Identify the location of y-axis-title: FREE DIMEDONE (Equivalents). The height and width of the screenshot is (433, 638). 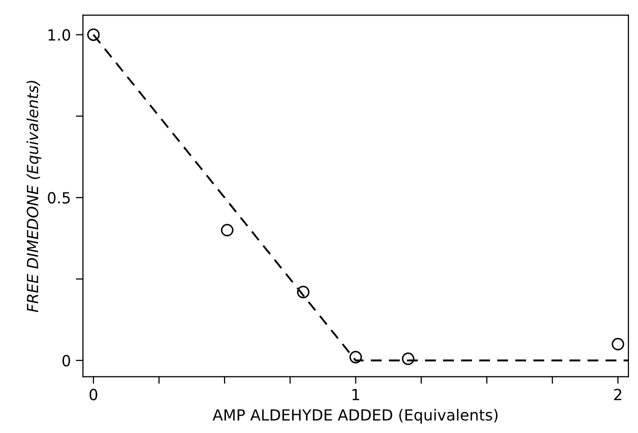
(34, 196).